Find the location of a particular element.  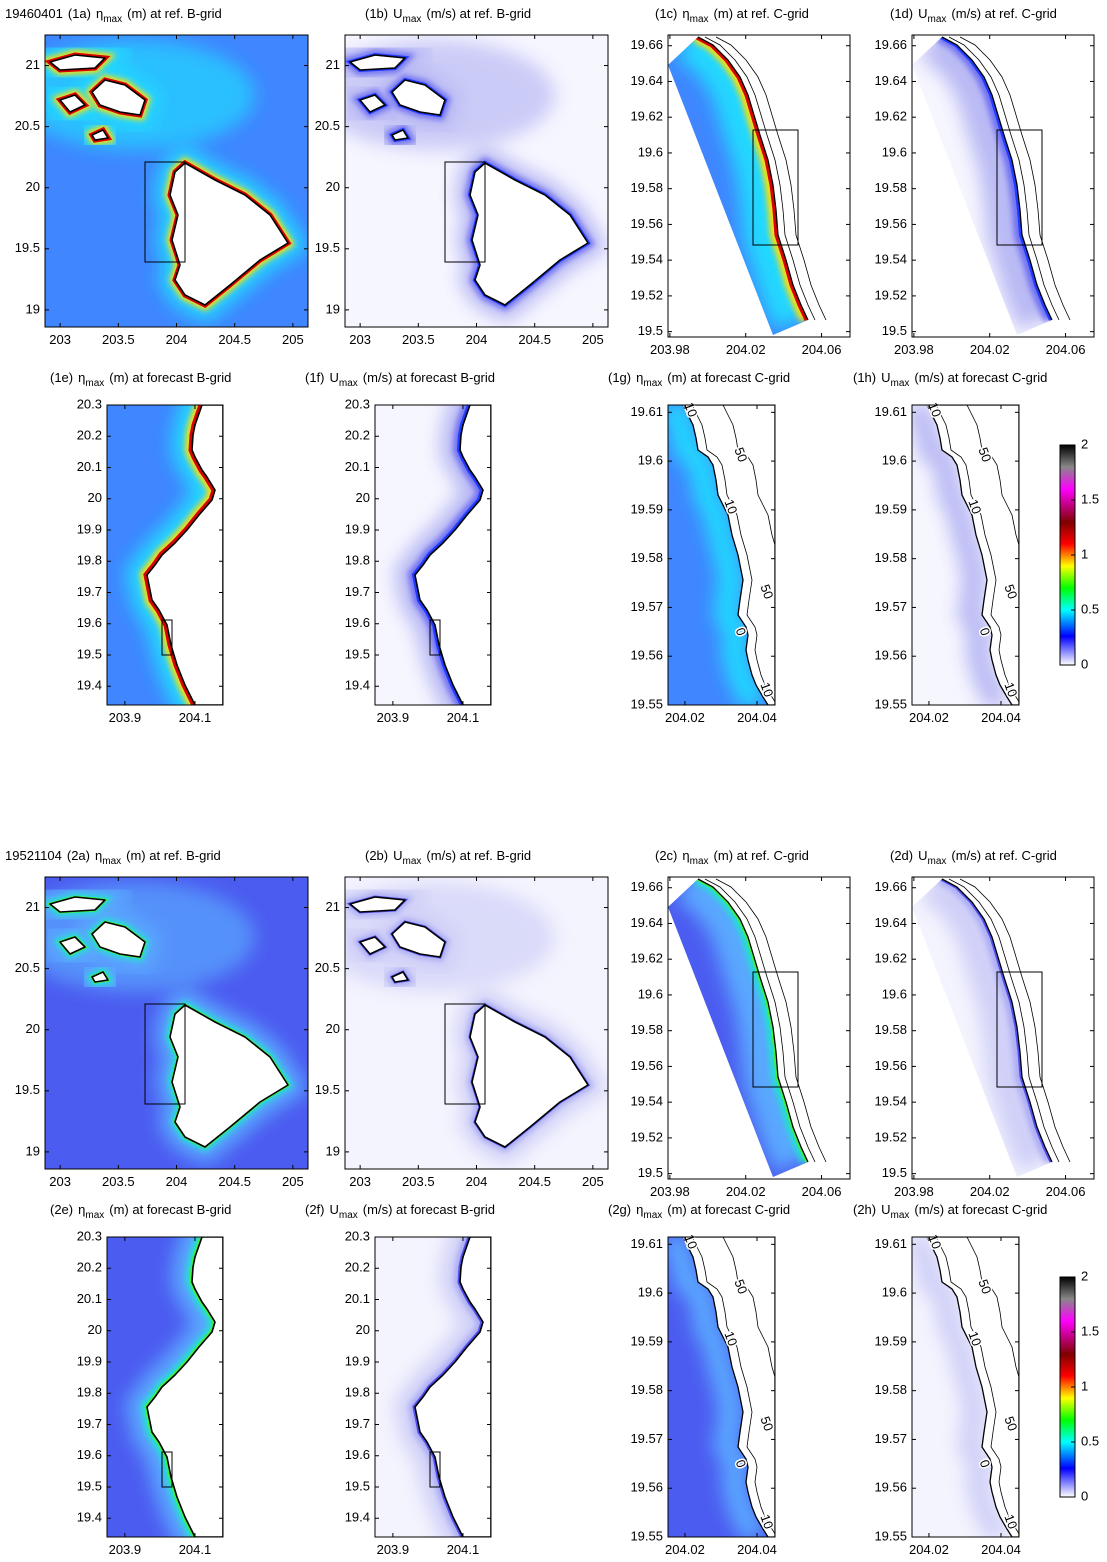

x-tick-label: 203.5 is located at coordinates (118, 339).